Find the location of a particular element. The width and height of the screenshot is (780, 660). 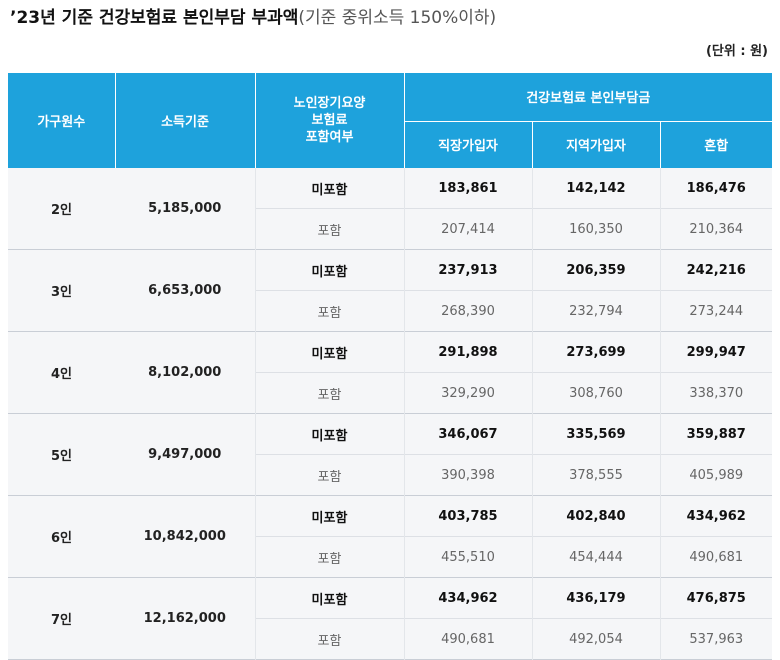

mixed-cell: 273,244 is located at coordinates (716, 311).